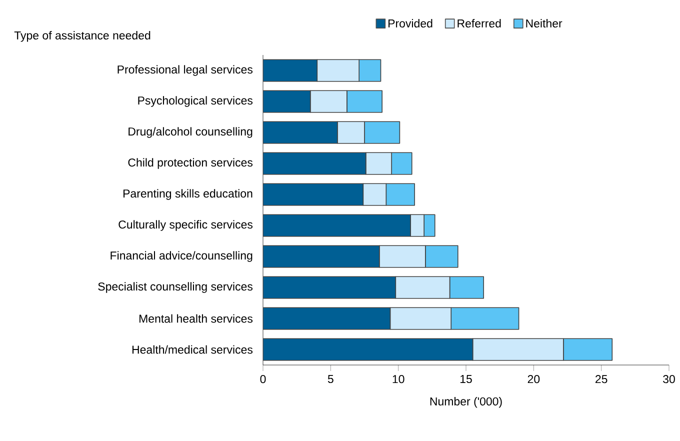  What do you see at coordinates (175, 287) in the screenshot?
I see `y-tick-label: Specialist counselling services` at bounding box center [175, 287].